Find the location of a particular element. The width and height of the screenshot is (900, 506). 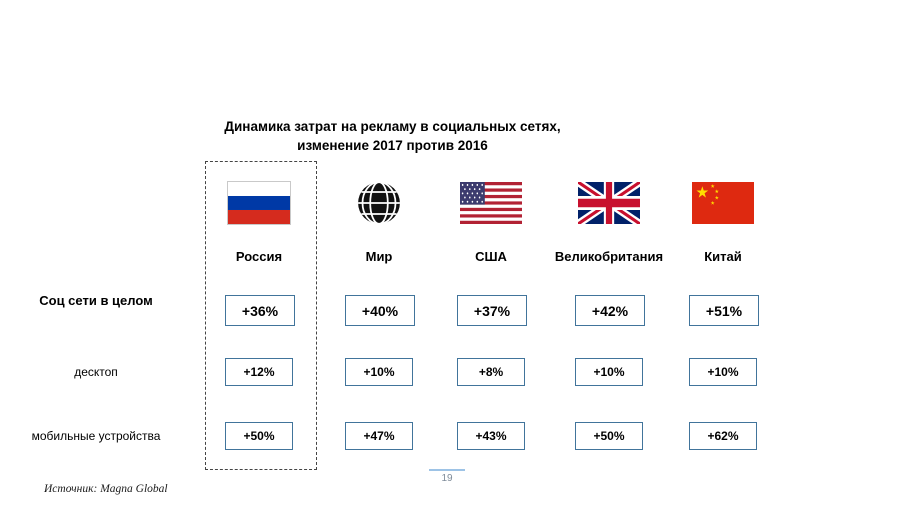

column-label-uk: Великобритания is located at coordinates (609, 256).